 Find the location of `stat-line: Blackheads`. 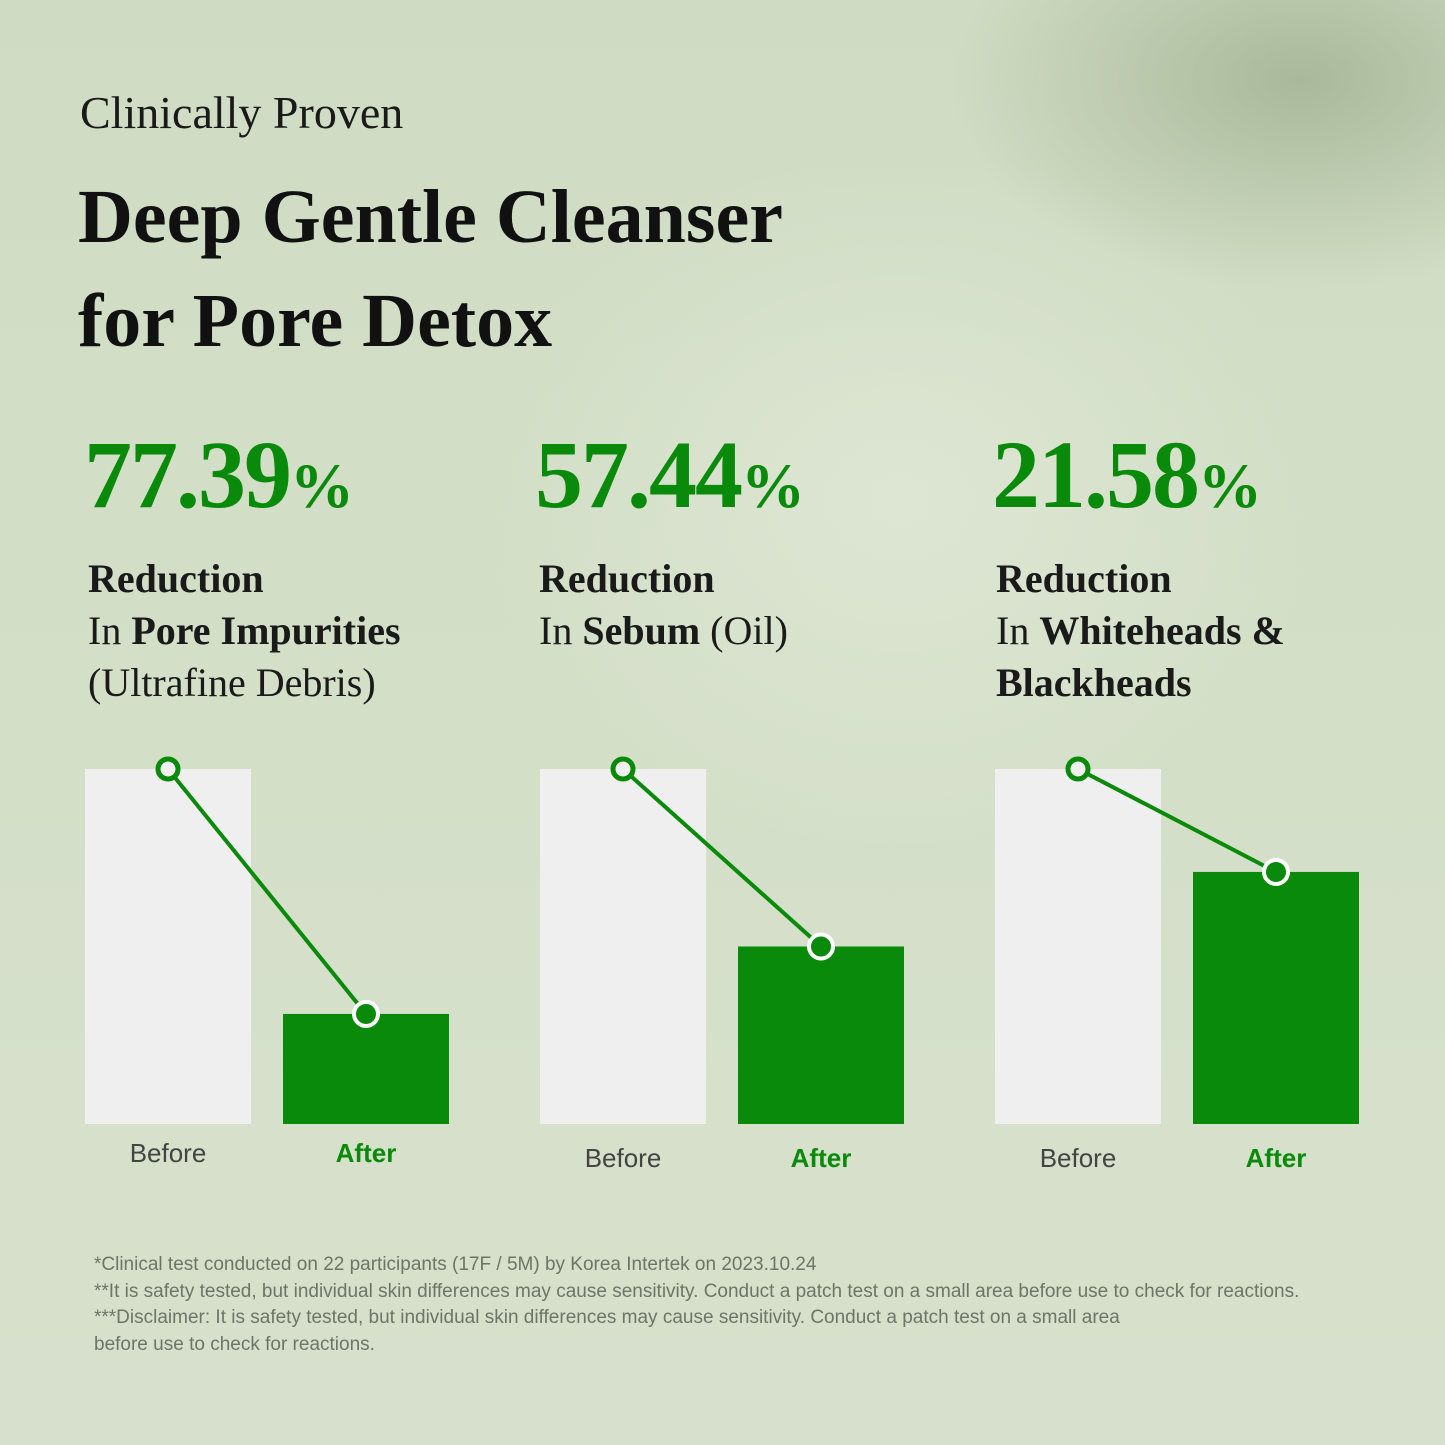

stat-line: Blackheads is located at coordinates (1094, 682).